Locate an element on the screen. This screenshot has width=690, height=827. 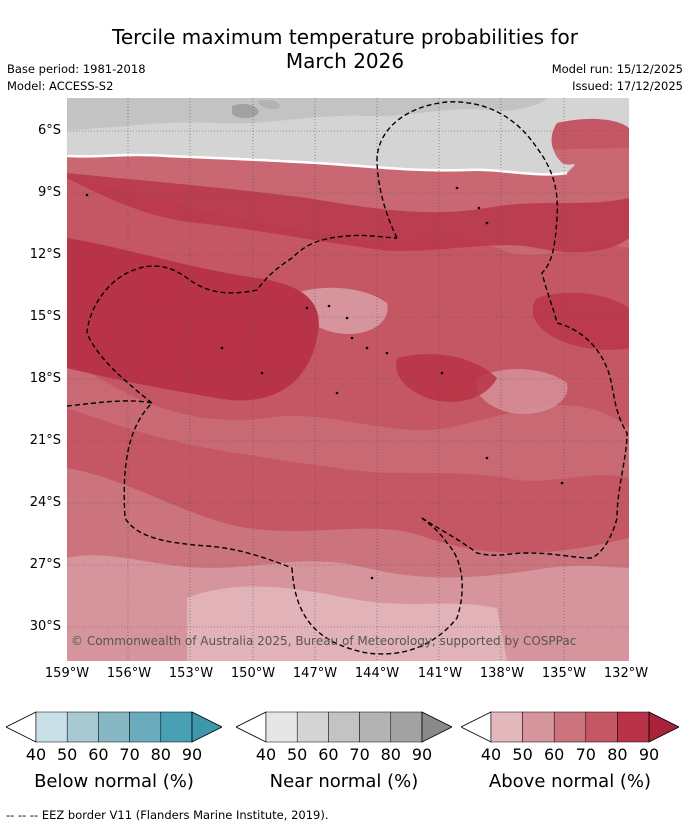
lat-label: 12°S is located at coordinates (45, 254).